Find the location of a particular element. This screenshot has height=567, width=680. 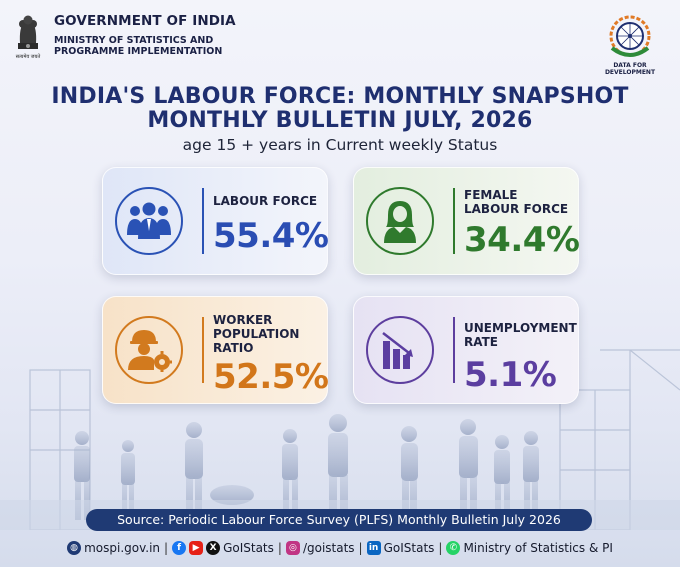

people-group-icon is located at coordinates (149, 221).